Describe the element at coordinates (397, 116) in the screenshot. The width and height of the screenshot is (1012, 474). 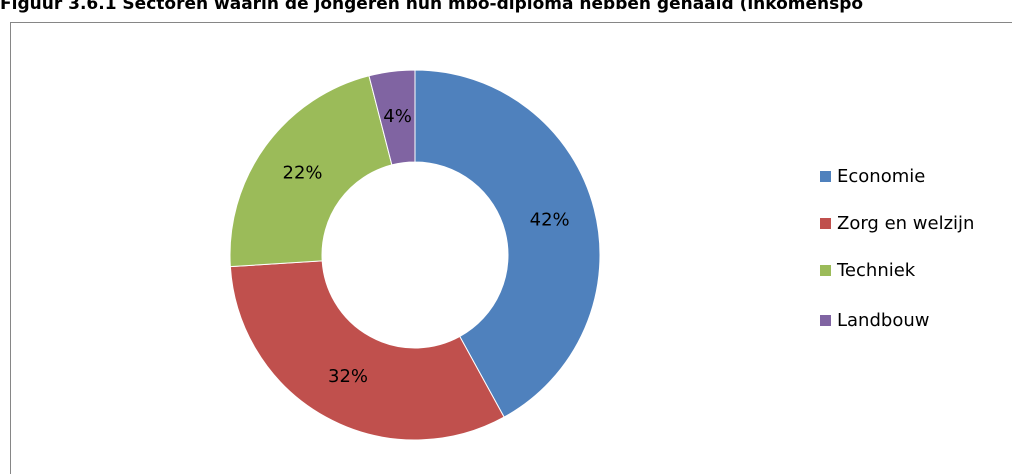
I see `data-label: 4%` at that location.